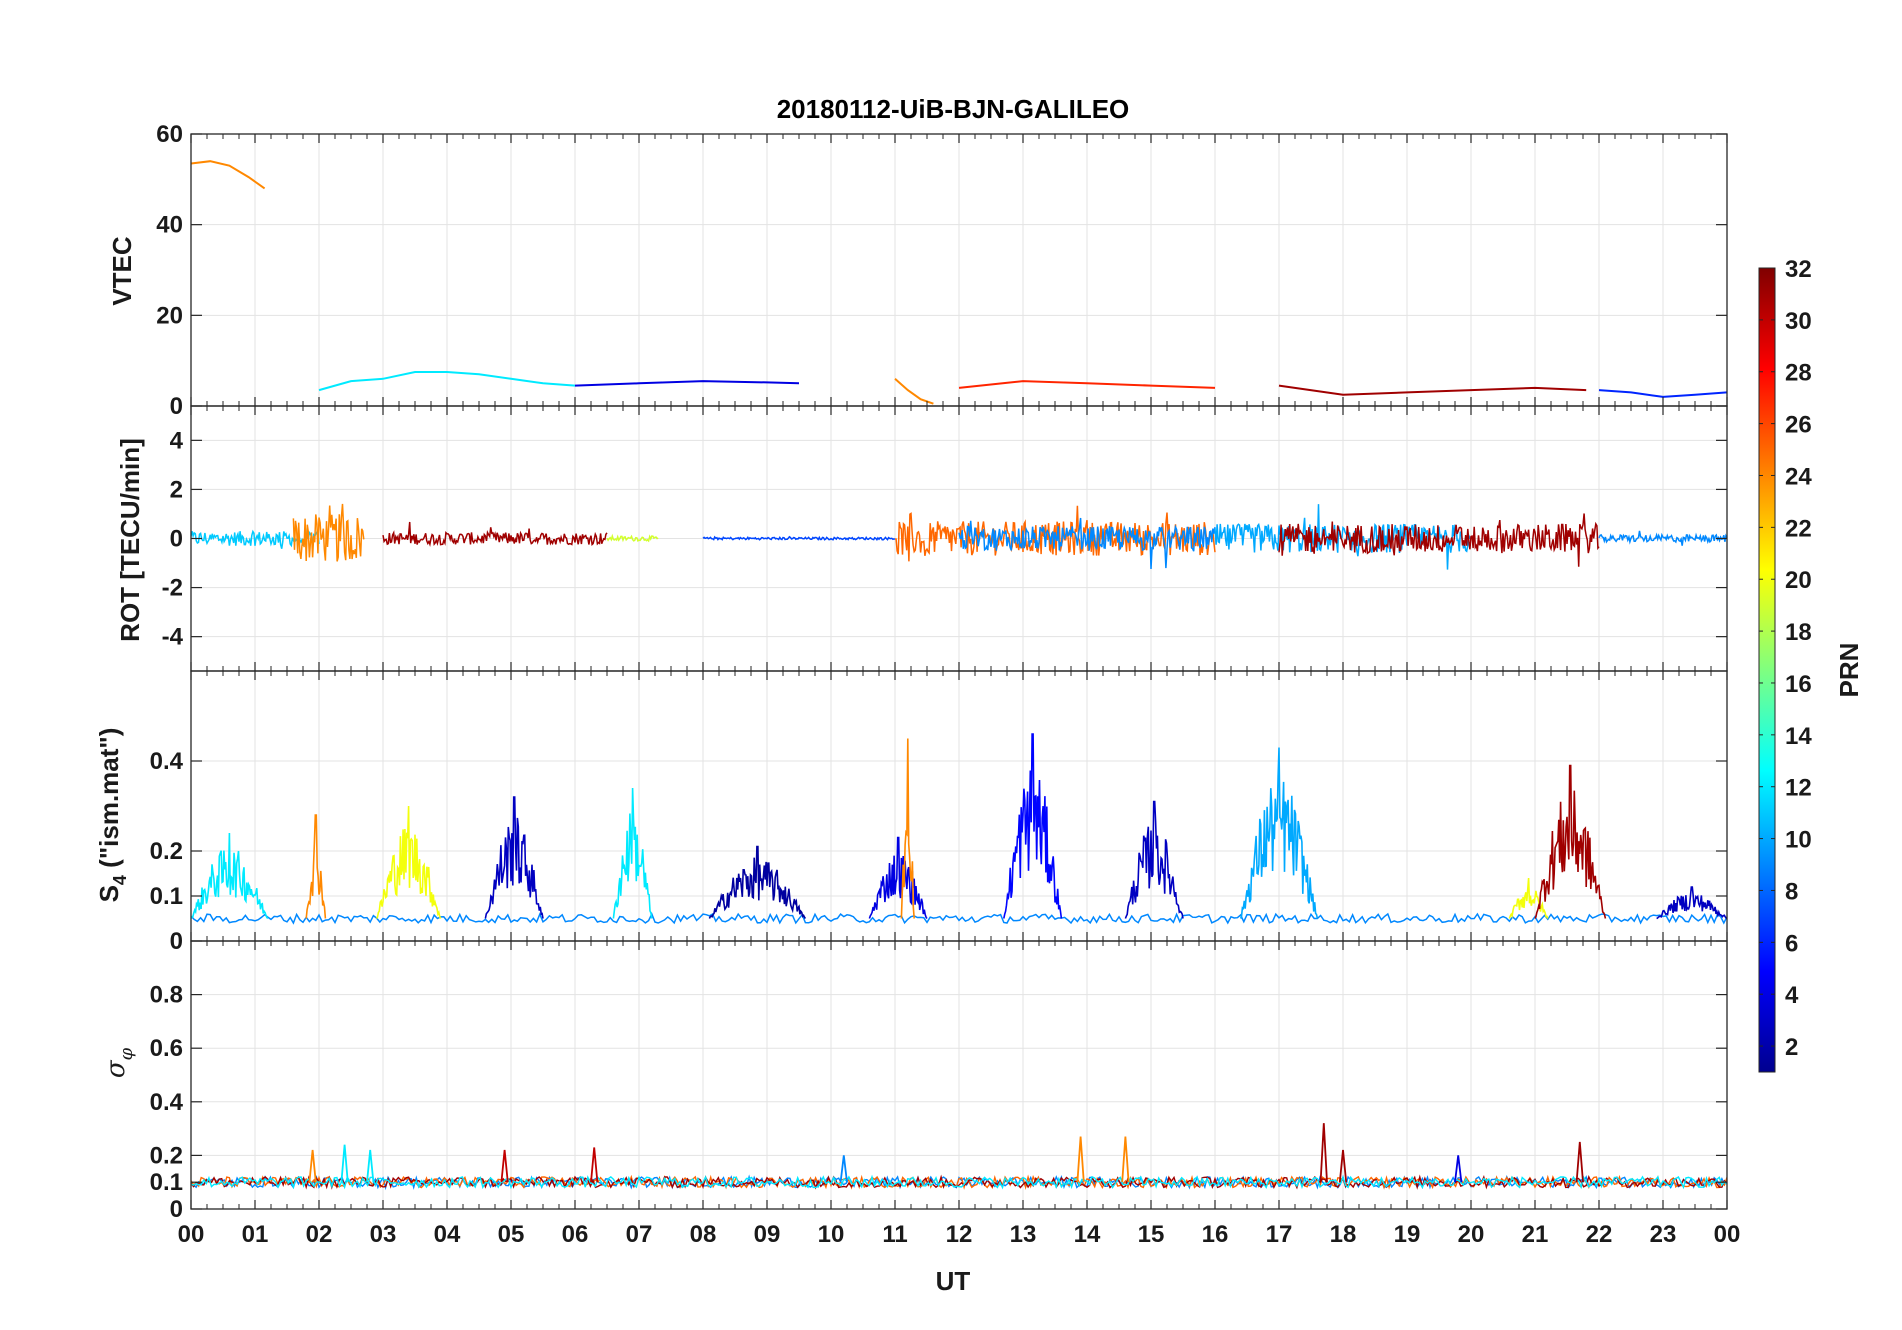 This screenshot has width=1902, height=1330. I want to click on colorbar-label: PRN, so click(1849, 670).